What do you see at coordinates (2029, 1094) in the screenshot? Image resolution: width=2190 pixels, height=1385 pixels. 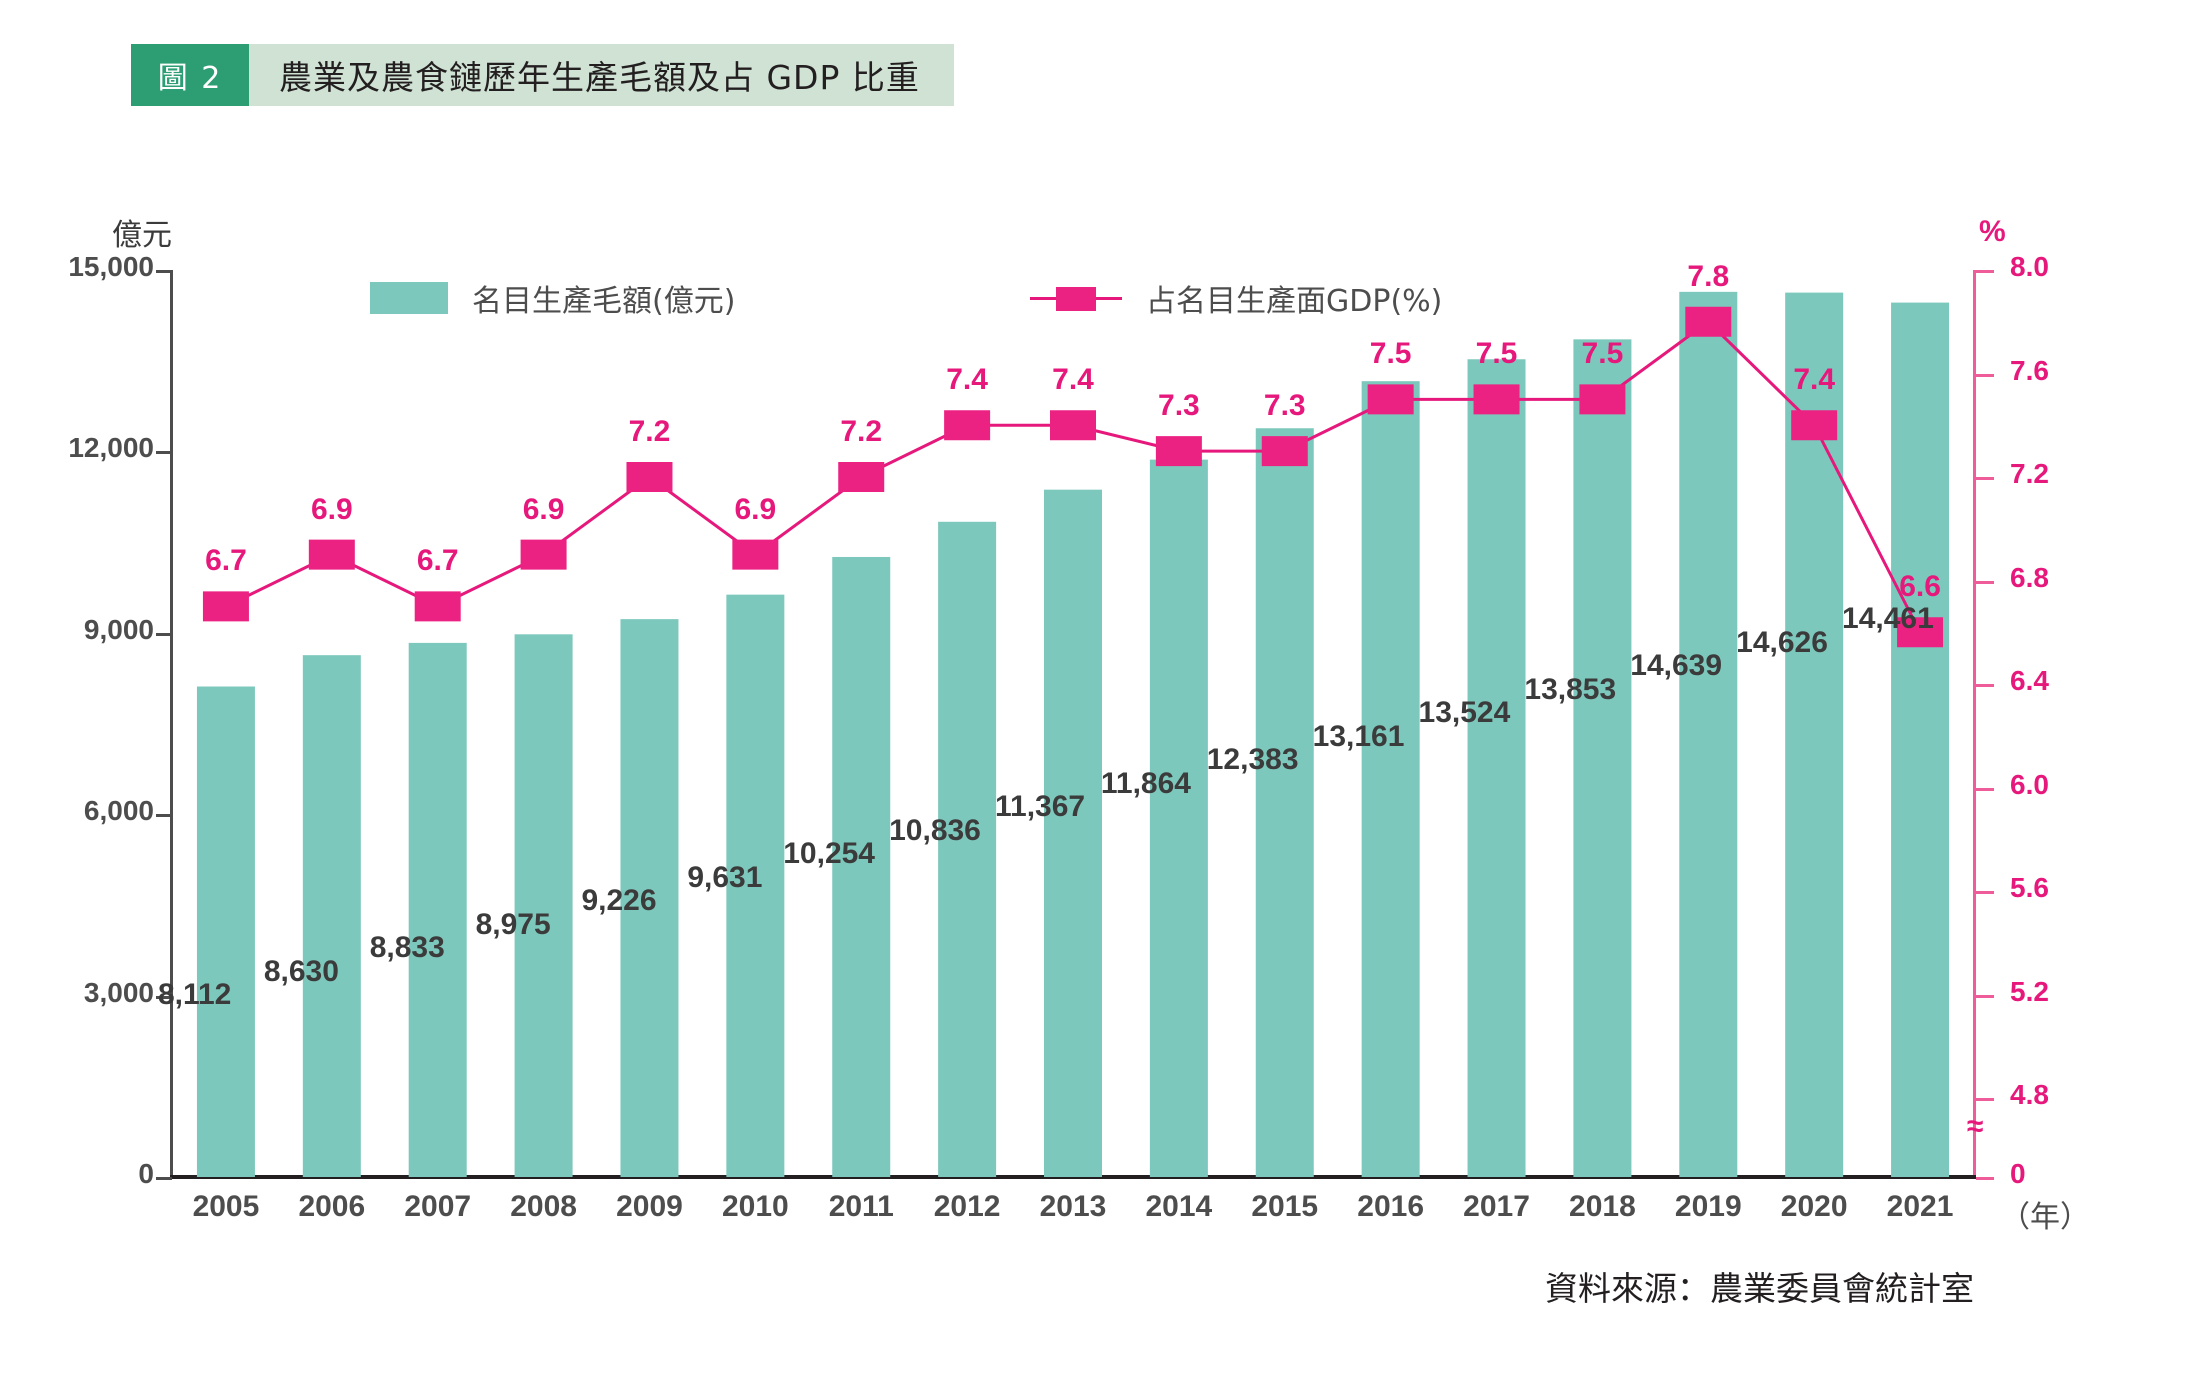 I see `right-tick-label: 4.8` at bounding box center [2029, 1094].